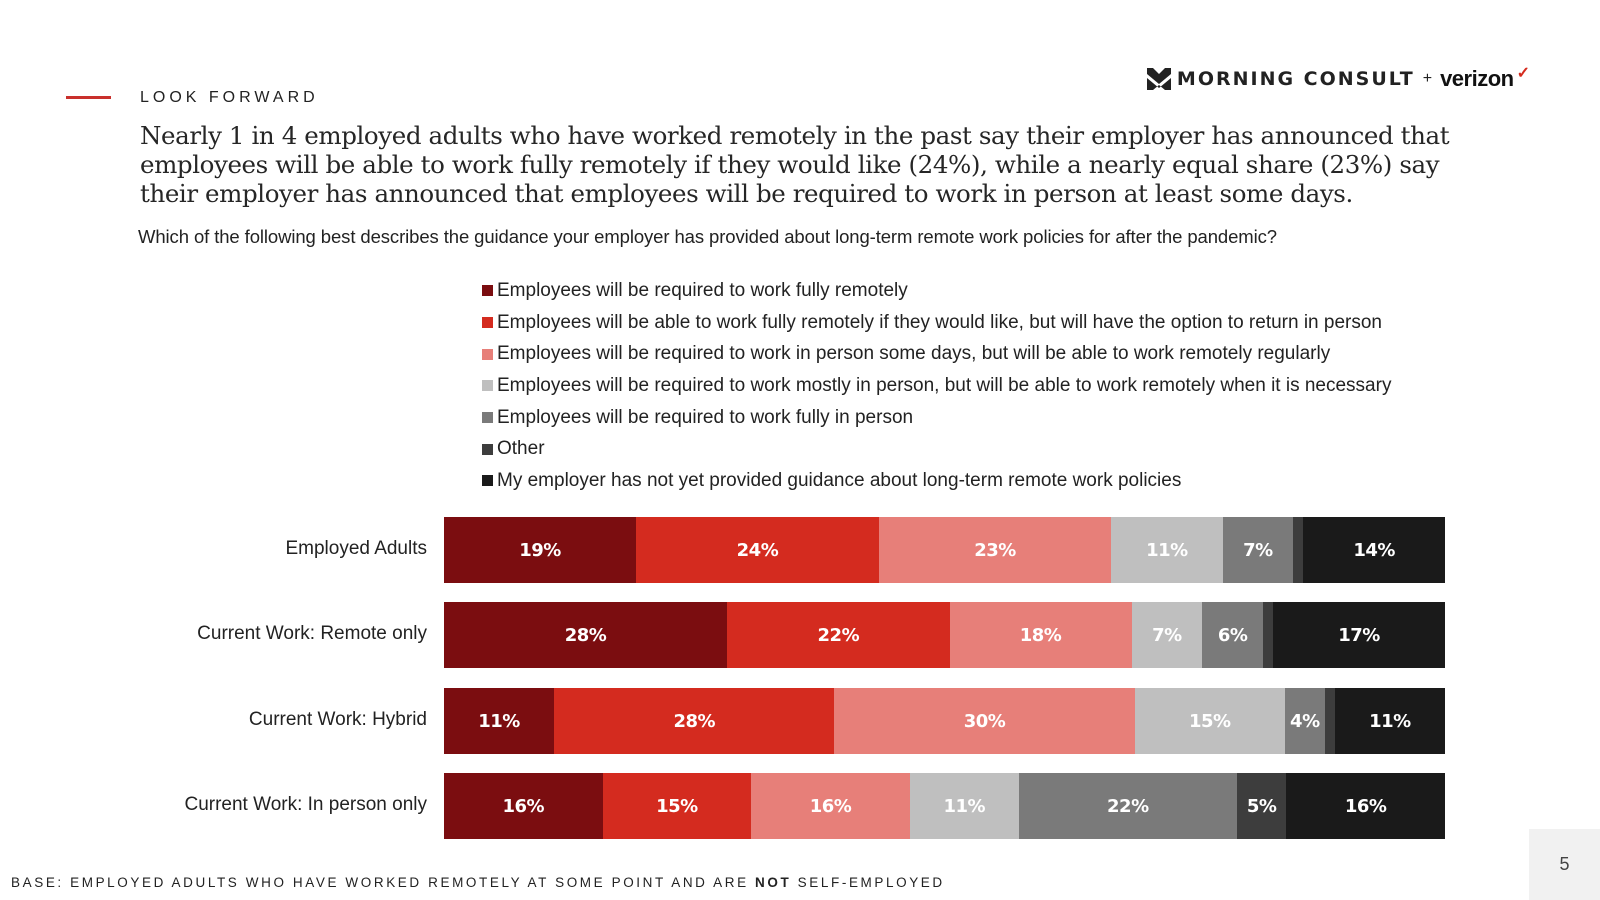  I want to click on base-suffix: SELF-EMPLOYED, so click(868, 882).